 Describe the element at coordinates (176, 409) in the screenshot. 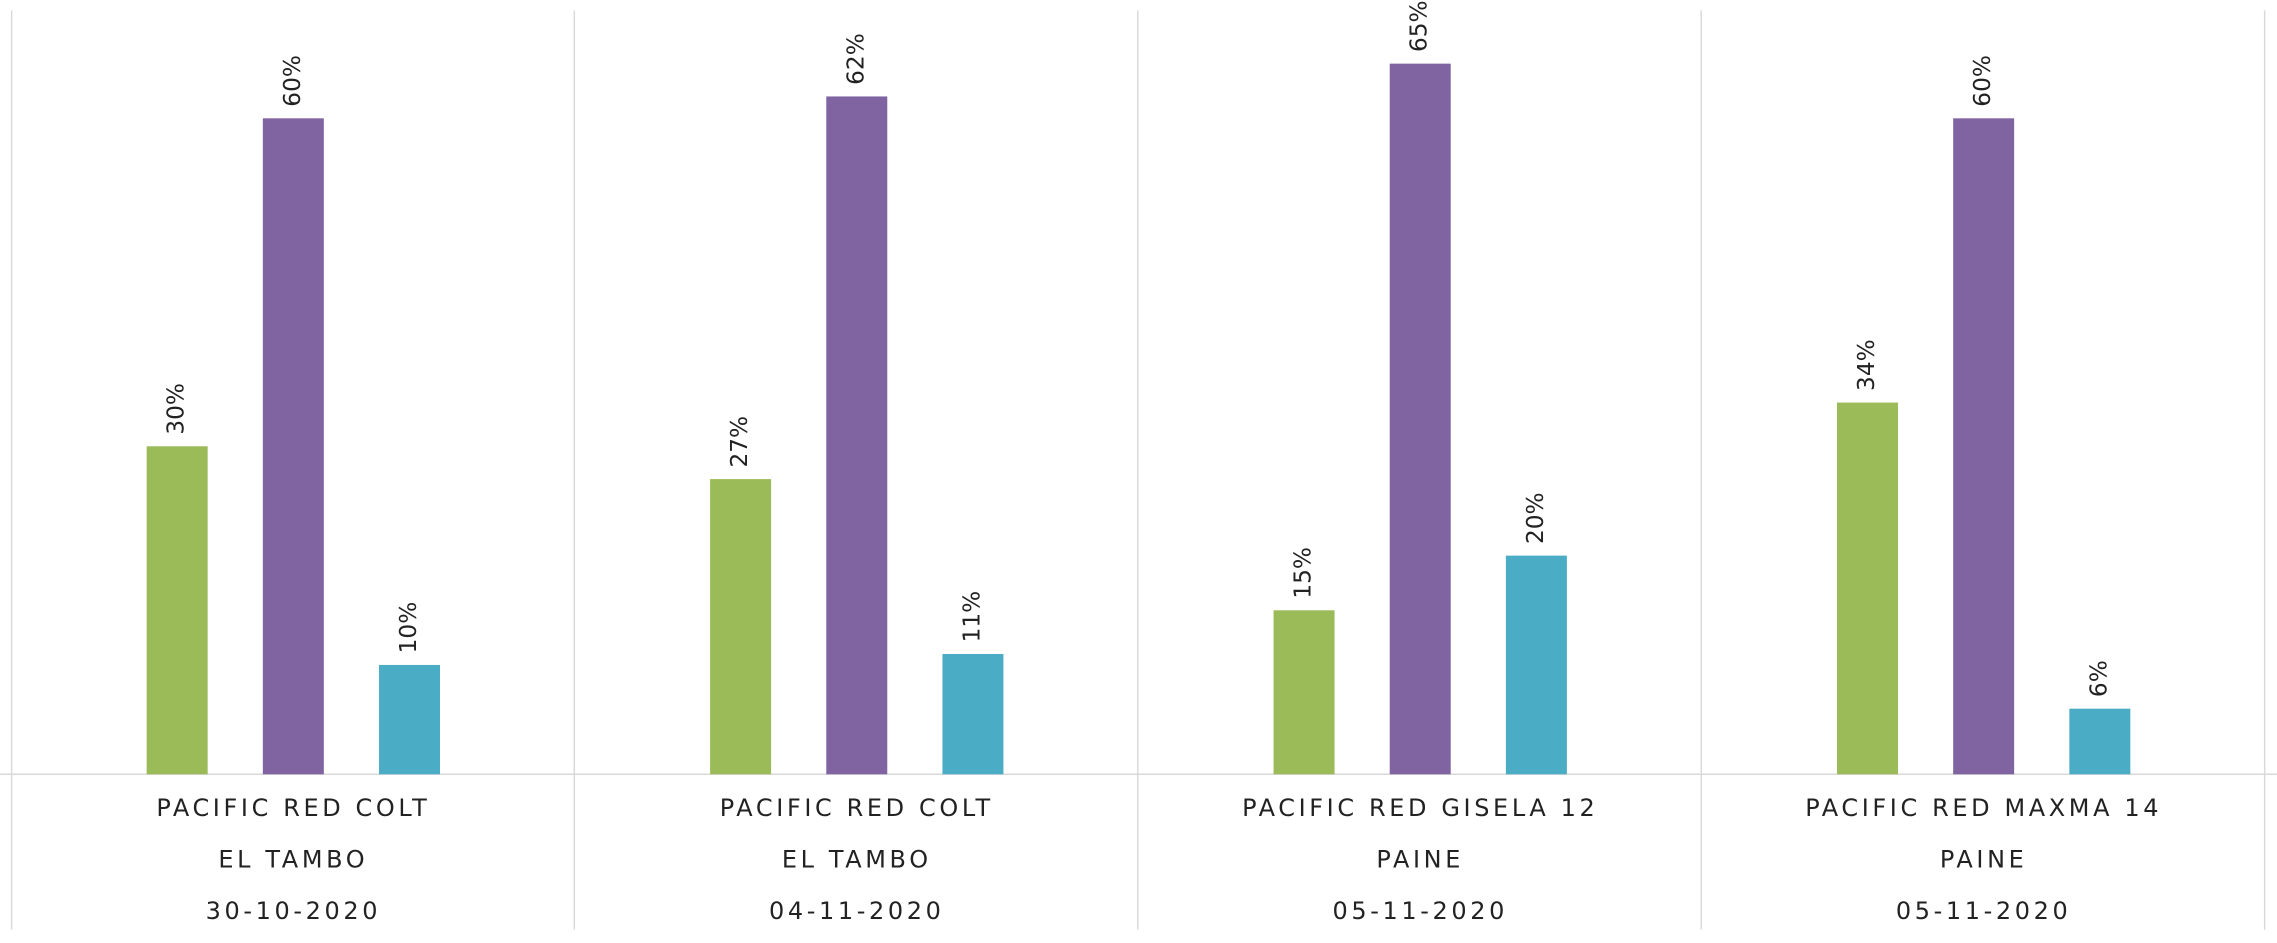

I see `value-label: 30%` at that location.